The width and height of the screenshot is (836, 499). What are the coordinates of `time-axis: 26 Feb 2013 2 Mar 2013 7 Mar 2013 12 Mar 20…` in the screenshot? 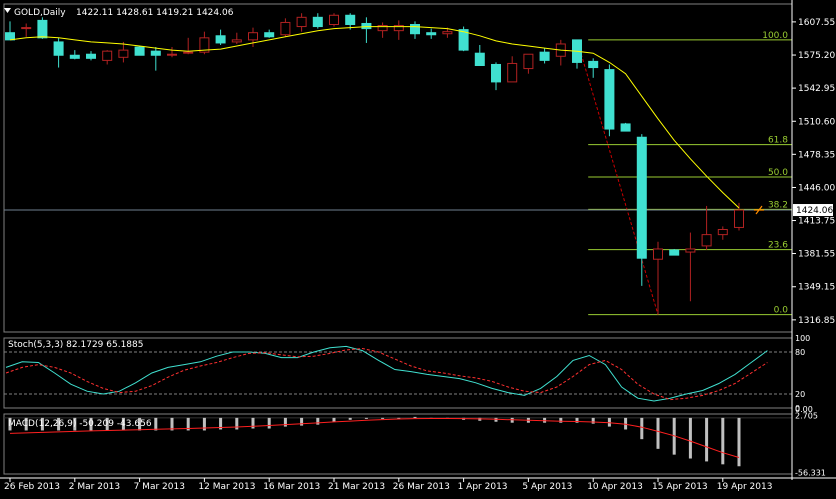 It's located at (418, 484).